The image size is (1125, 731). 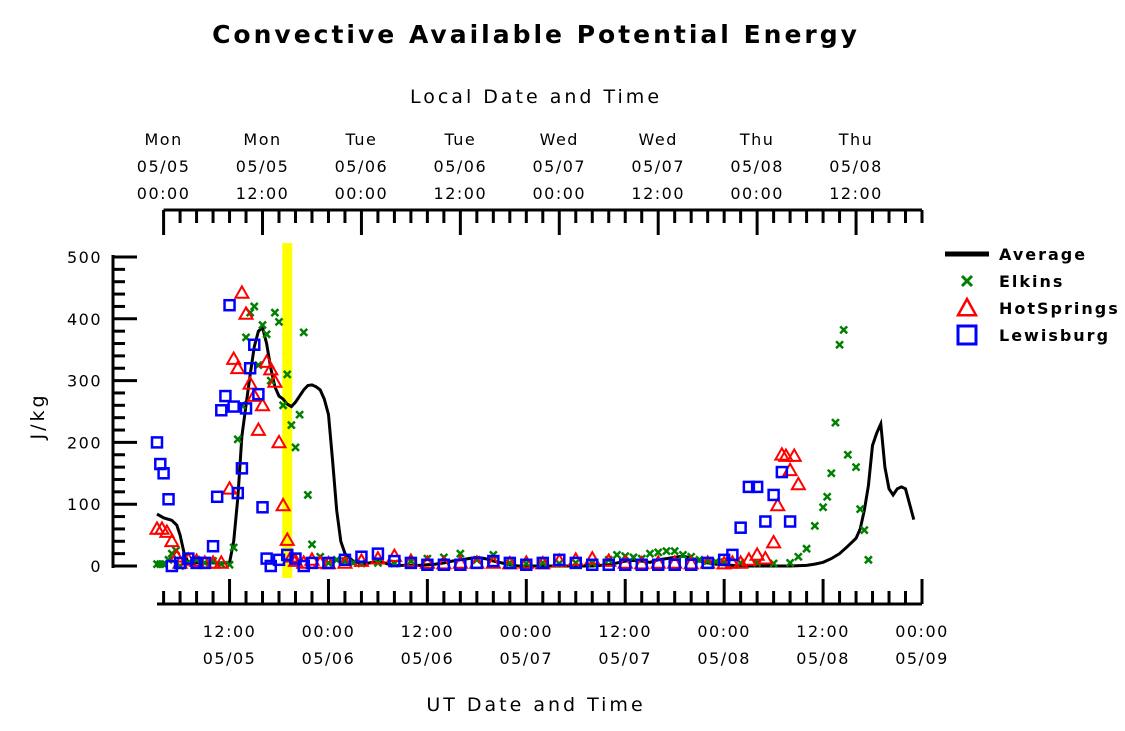 What do you see at coordinates (922, 658) in the screenshot?
I see `bottom-tick-label-date: 05/09` at bounding box center [922, 658].